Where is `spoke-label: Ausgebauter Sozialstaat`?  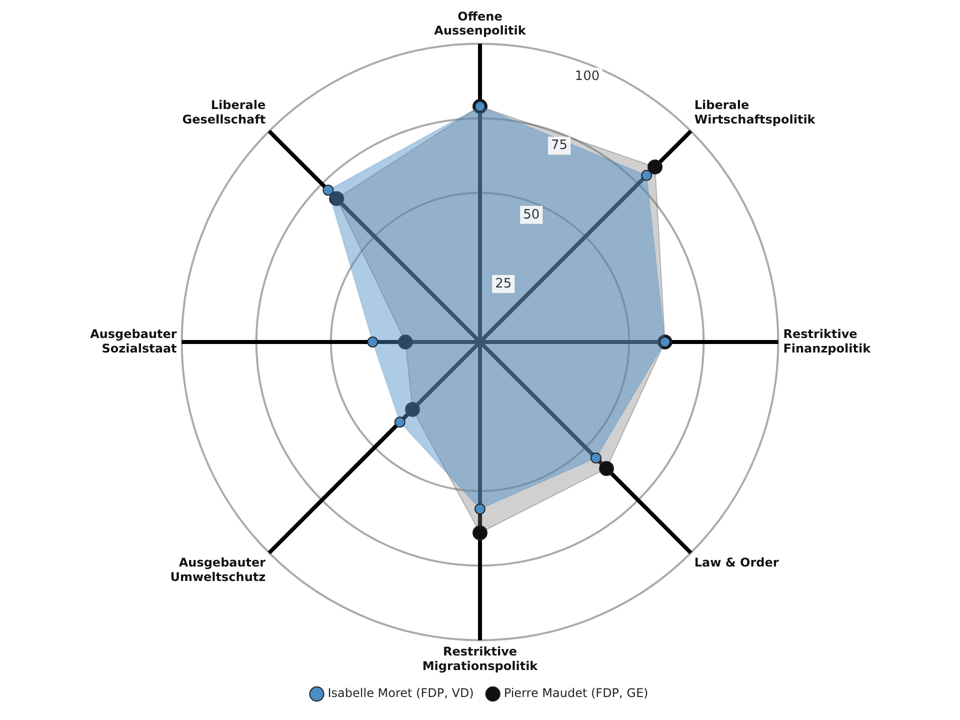
spoke-label: Ausgebauter Sozialstaat is located at coordinates (134, 341).